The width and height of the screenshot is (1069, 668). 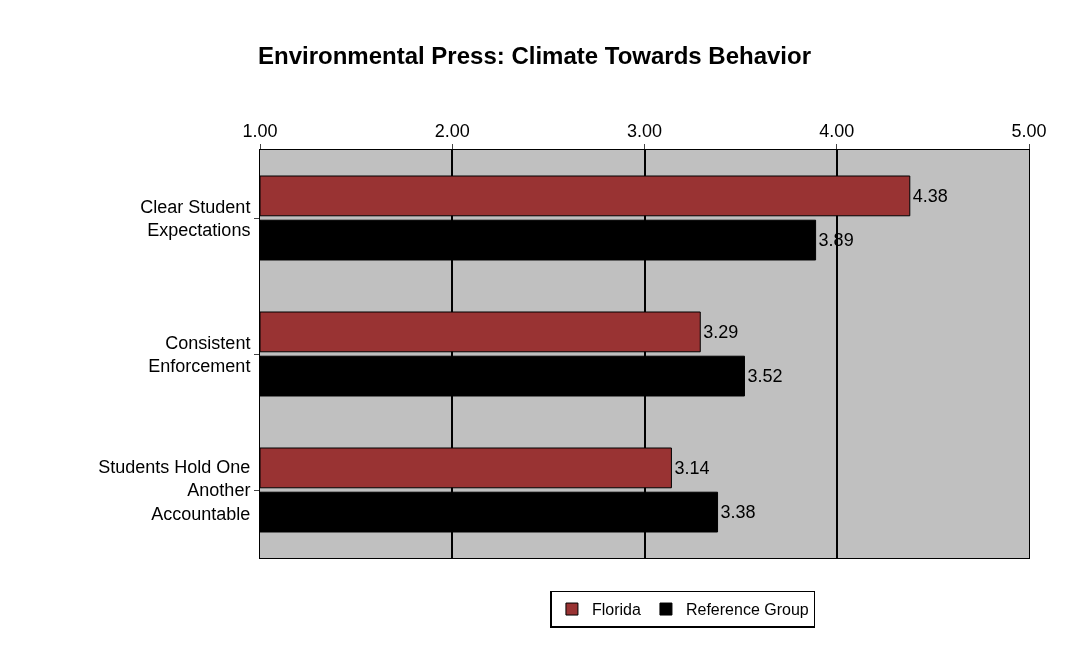 I want to click on x-tick-label: 1.00, so click(x=260, y=130).